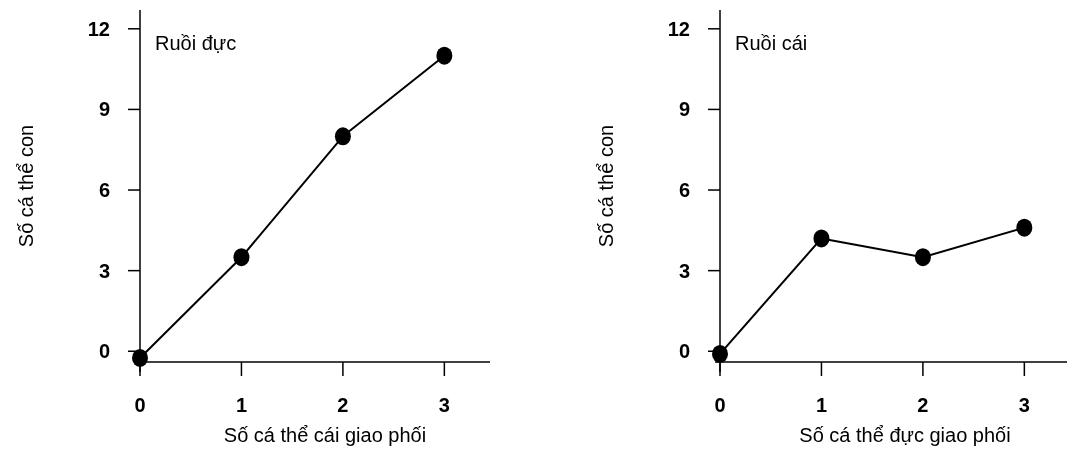 This screenshot has height=455, width=1067. I want to click on x-axis-title: Số cá thể cái giao phối, so click(325, 435).